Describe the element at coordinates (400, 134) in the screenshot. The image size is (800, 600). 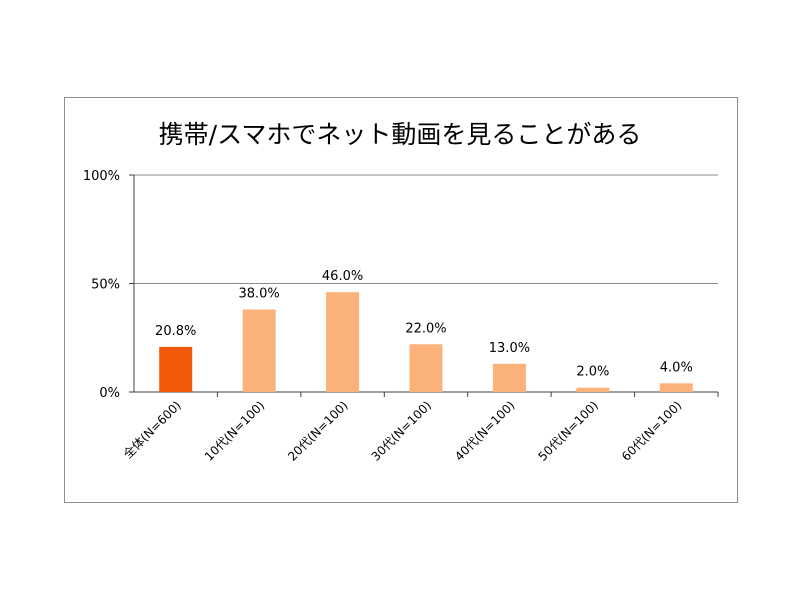
I see `chart-title: 携帯/スマホでネット動画を見ることがある` at that location.